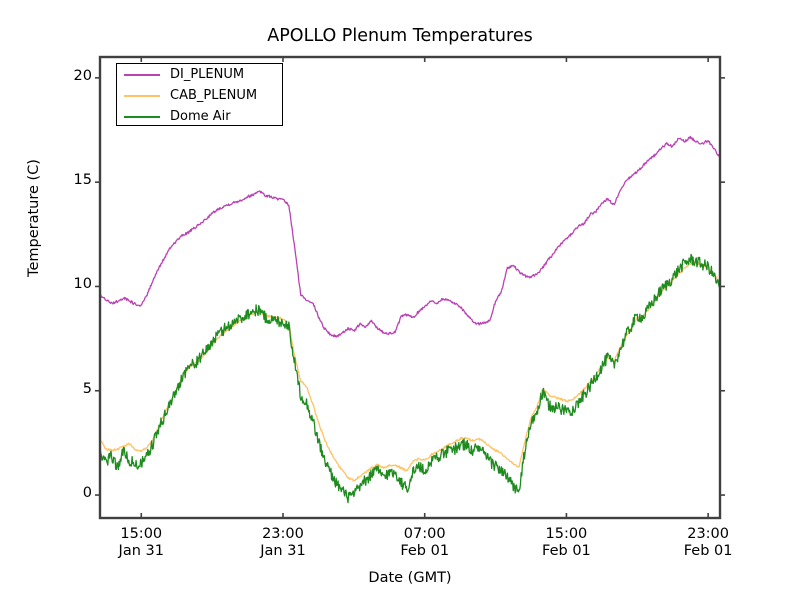 Image resolution: width=800 pixels, height=600 pixels. Describe the element at coordinates (410, 578) in the screenshot. I see `x-axis-label: Date (GMT)` at that location.